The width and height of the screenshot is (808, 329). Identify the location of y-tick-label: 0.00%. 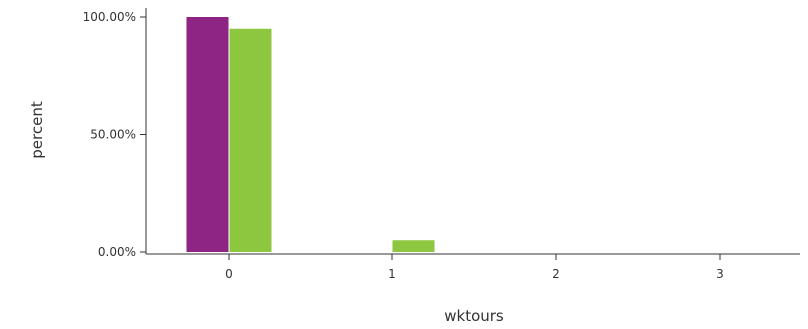
(117, 252).